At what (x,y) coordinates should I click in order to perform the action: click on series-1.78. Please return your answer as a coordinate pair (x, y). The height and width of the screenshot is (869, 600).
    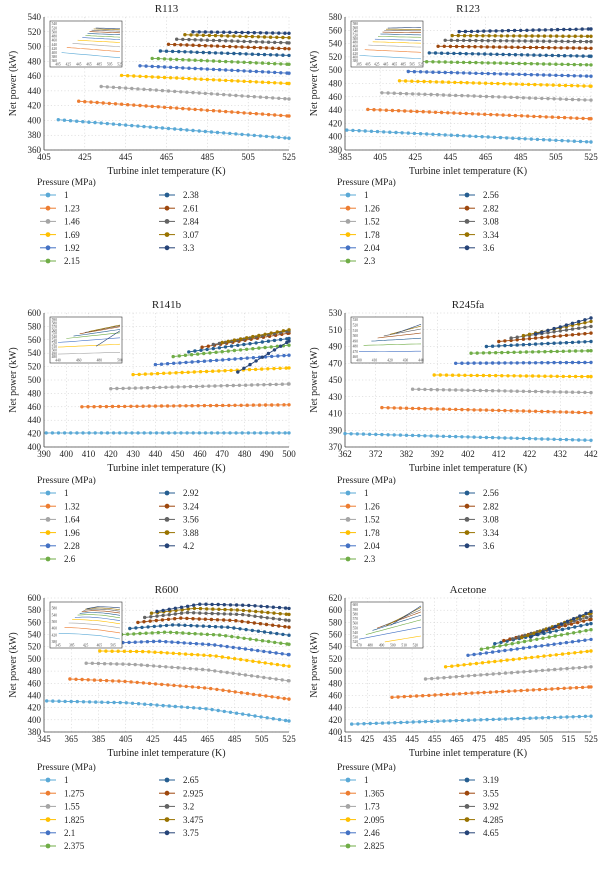
    Looking at the image, I should click on (495, 83).